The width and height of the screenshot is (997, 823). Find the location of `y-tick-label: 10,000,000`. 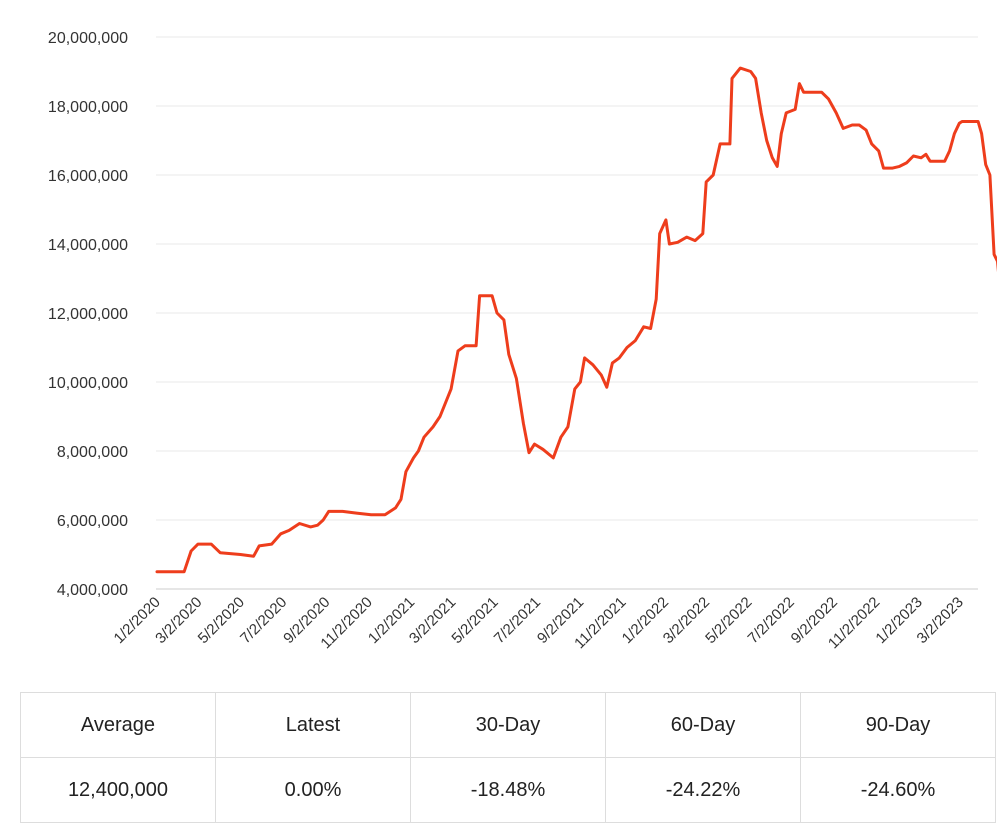

y-tick-label: 10,000,000 is located at coordinates (88, 383).